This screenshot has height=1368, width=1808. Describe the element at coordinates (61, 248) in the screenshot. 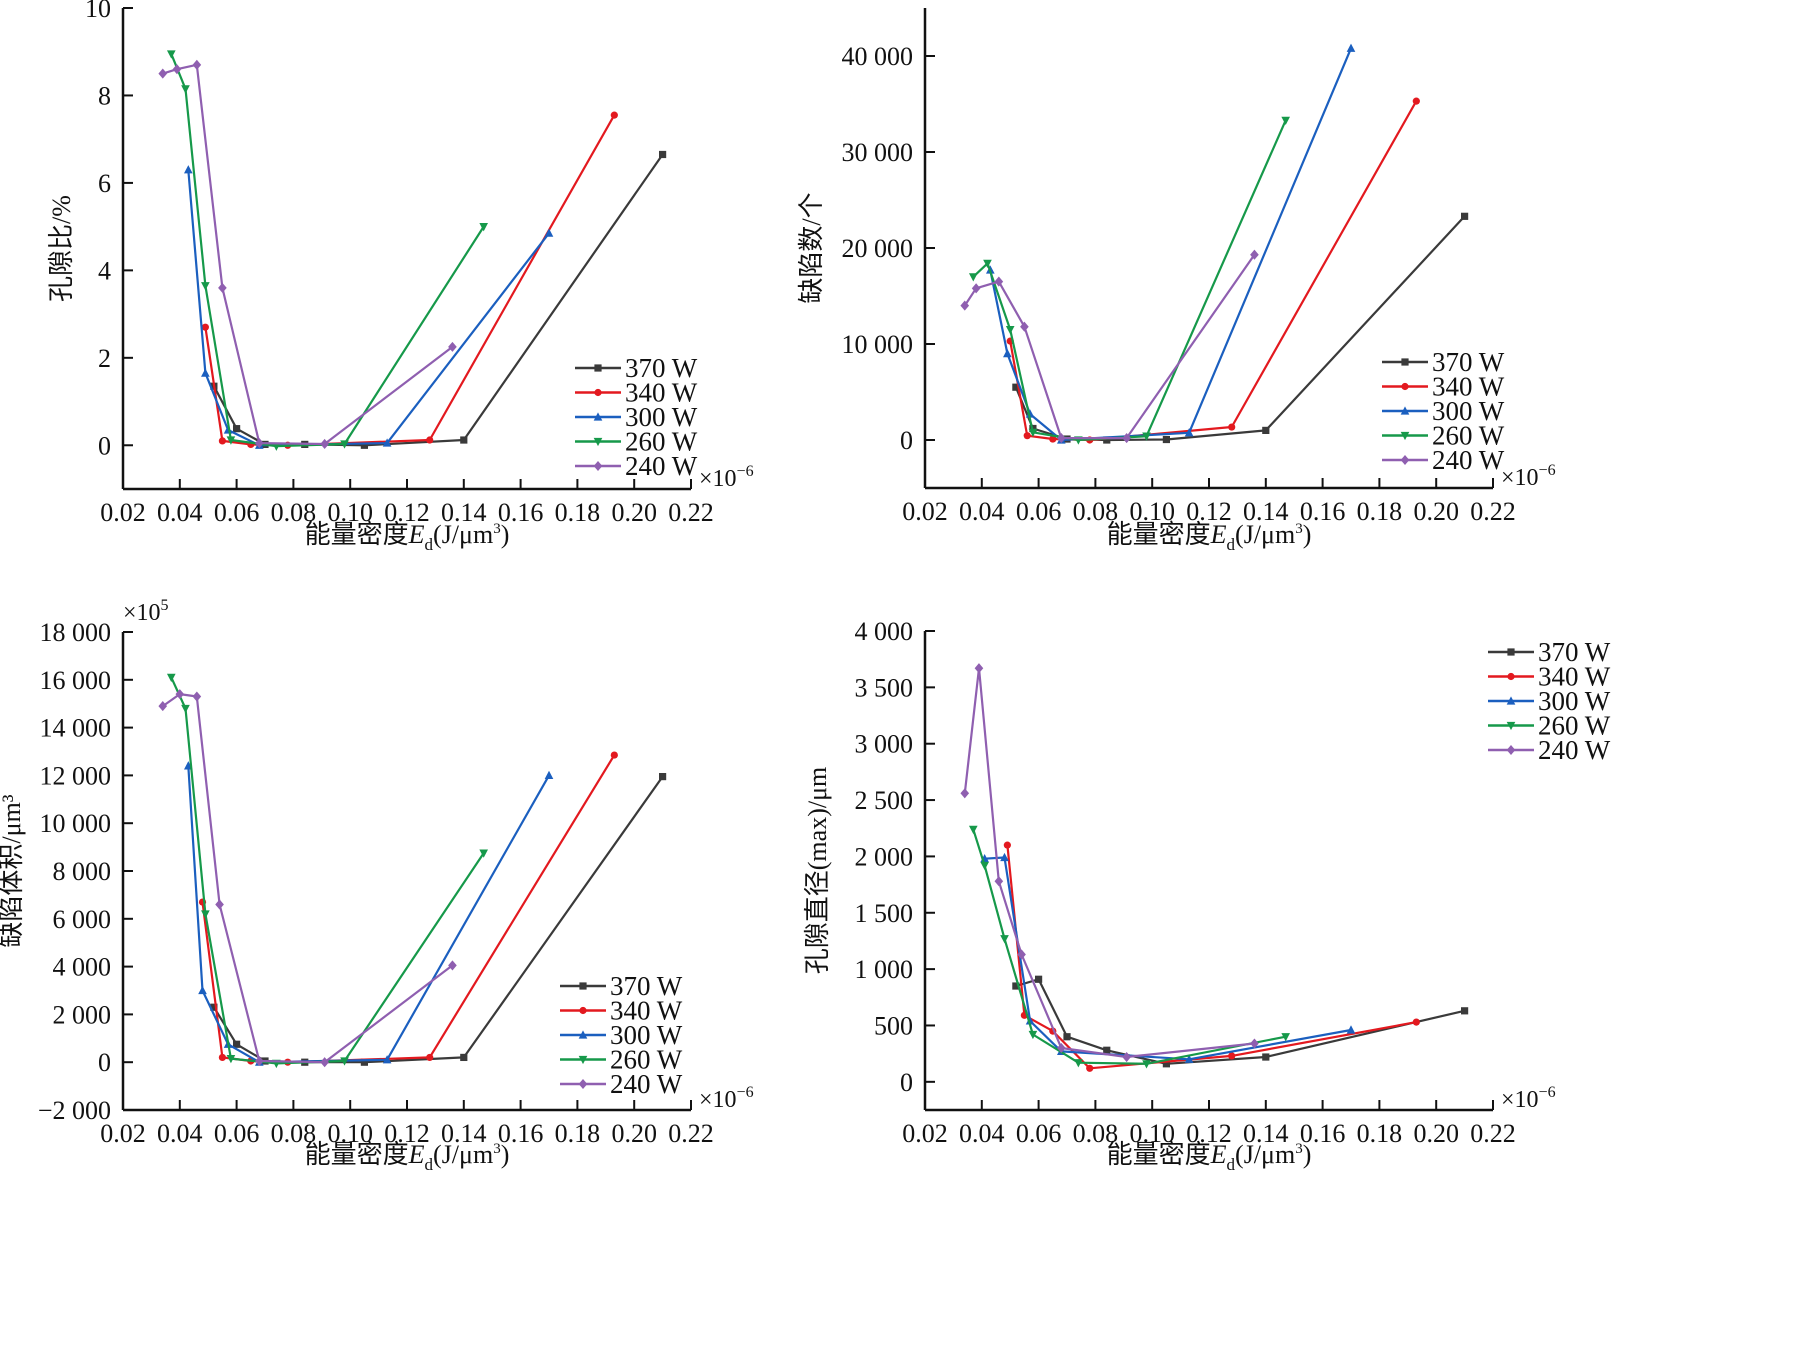

I see `y-axis-label: 孔隙比/%` at that location.